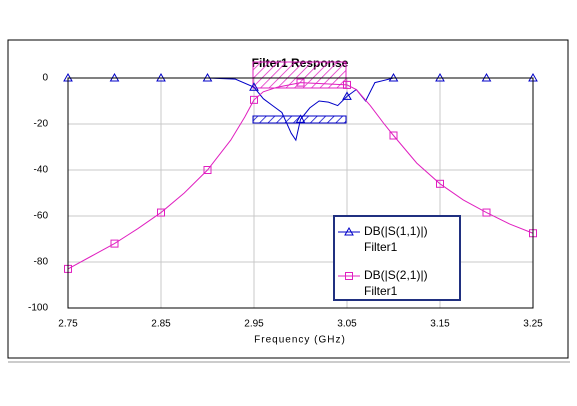 The width and height of the screenshot is (577, 406). What do you see at coordinates (45, 78) in the screenshot?
I see `y-tick-label: 0` at bounding box center [45, 78].